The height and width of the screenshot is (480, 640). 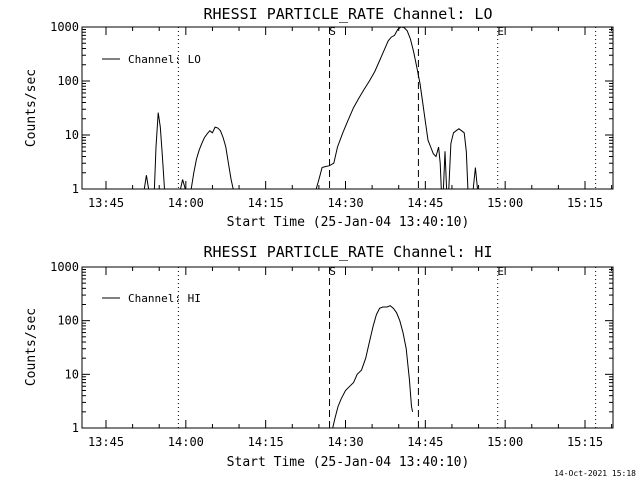 I want to click on legend-label: Channel: HI, so click(x=164, y=298).